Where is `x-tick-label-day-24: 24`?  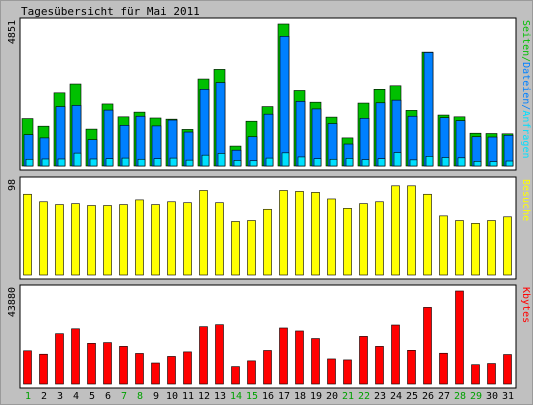 x-tick-label-day-24: 24 is located at coordinates (396, 396).